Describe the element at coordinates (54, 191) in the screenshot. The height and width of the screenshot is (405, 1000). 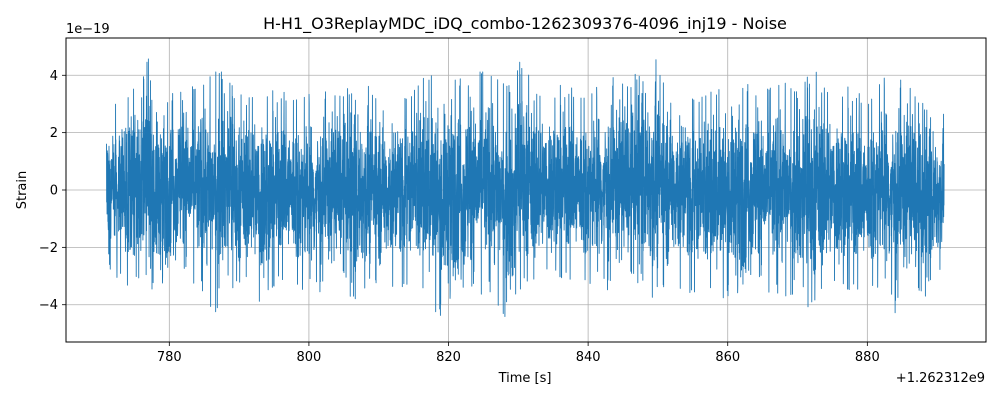
I see `y-tick-label: 0` at that location.